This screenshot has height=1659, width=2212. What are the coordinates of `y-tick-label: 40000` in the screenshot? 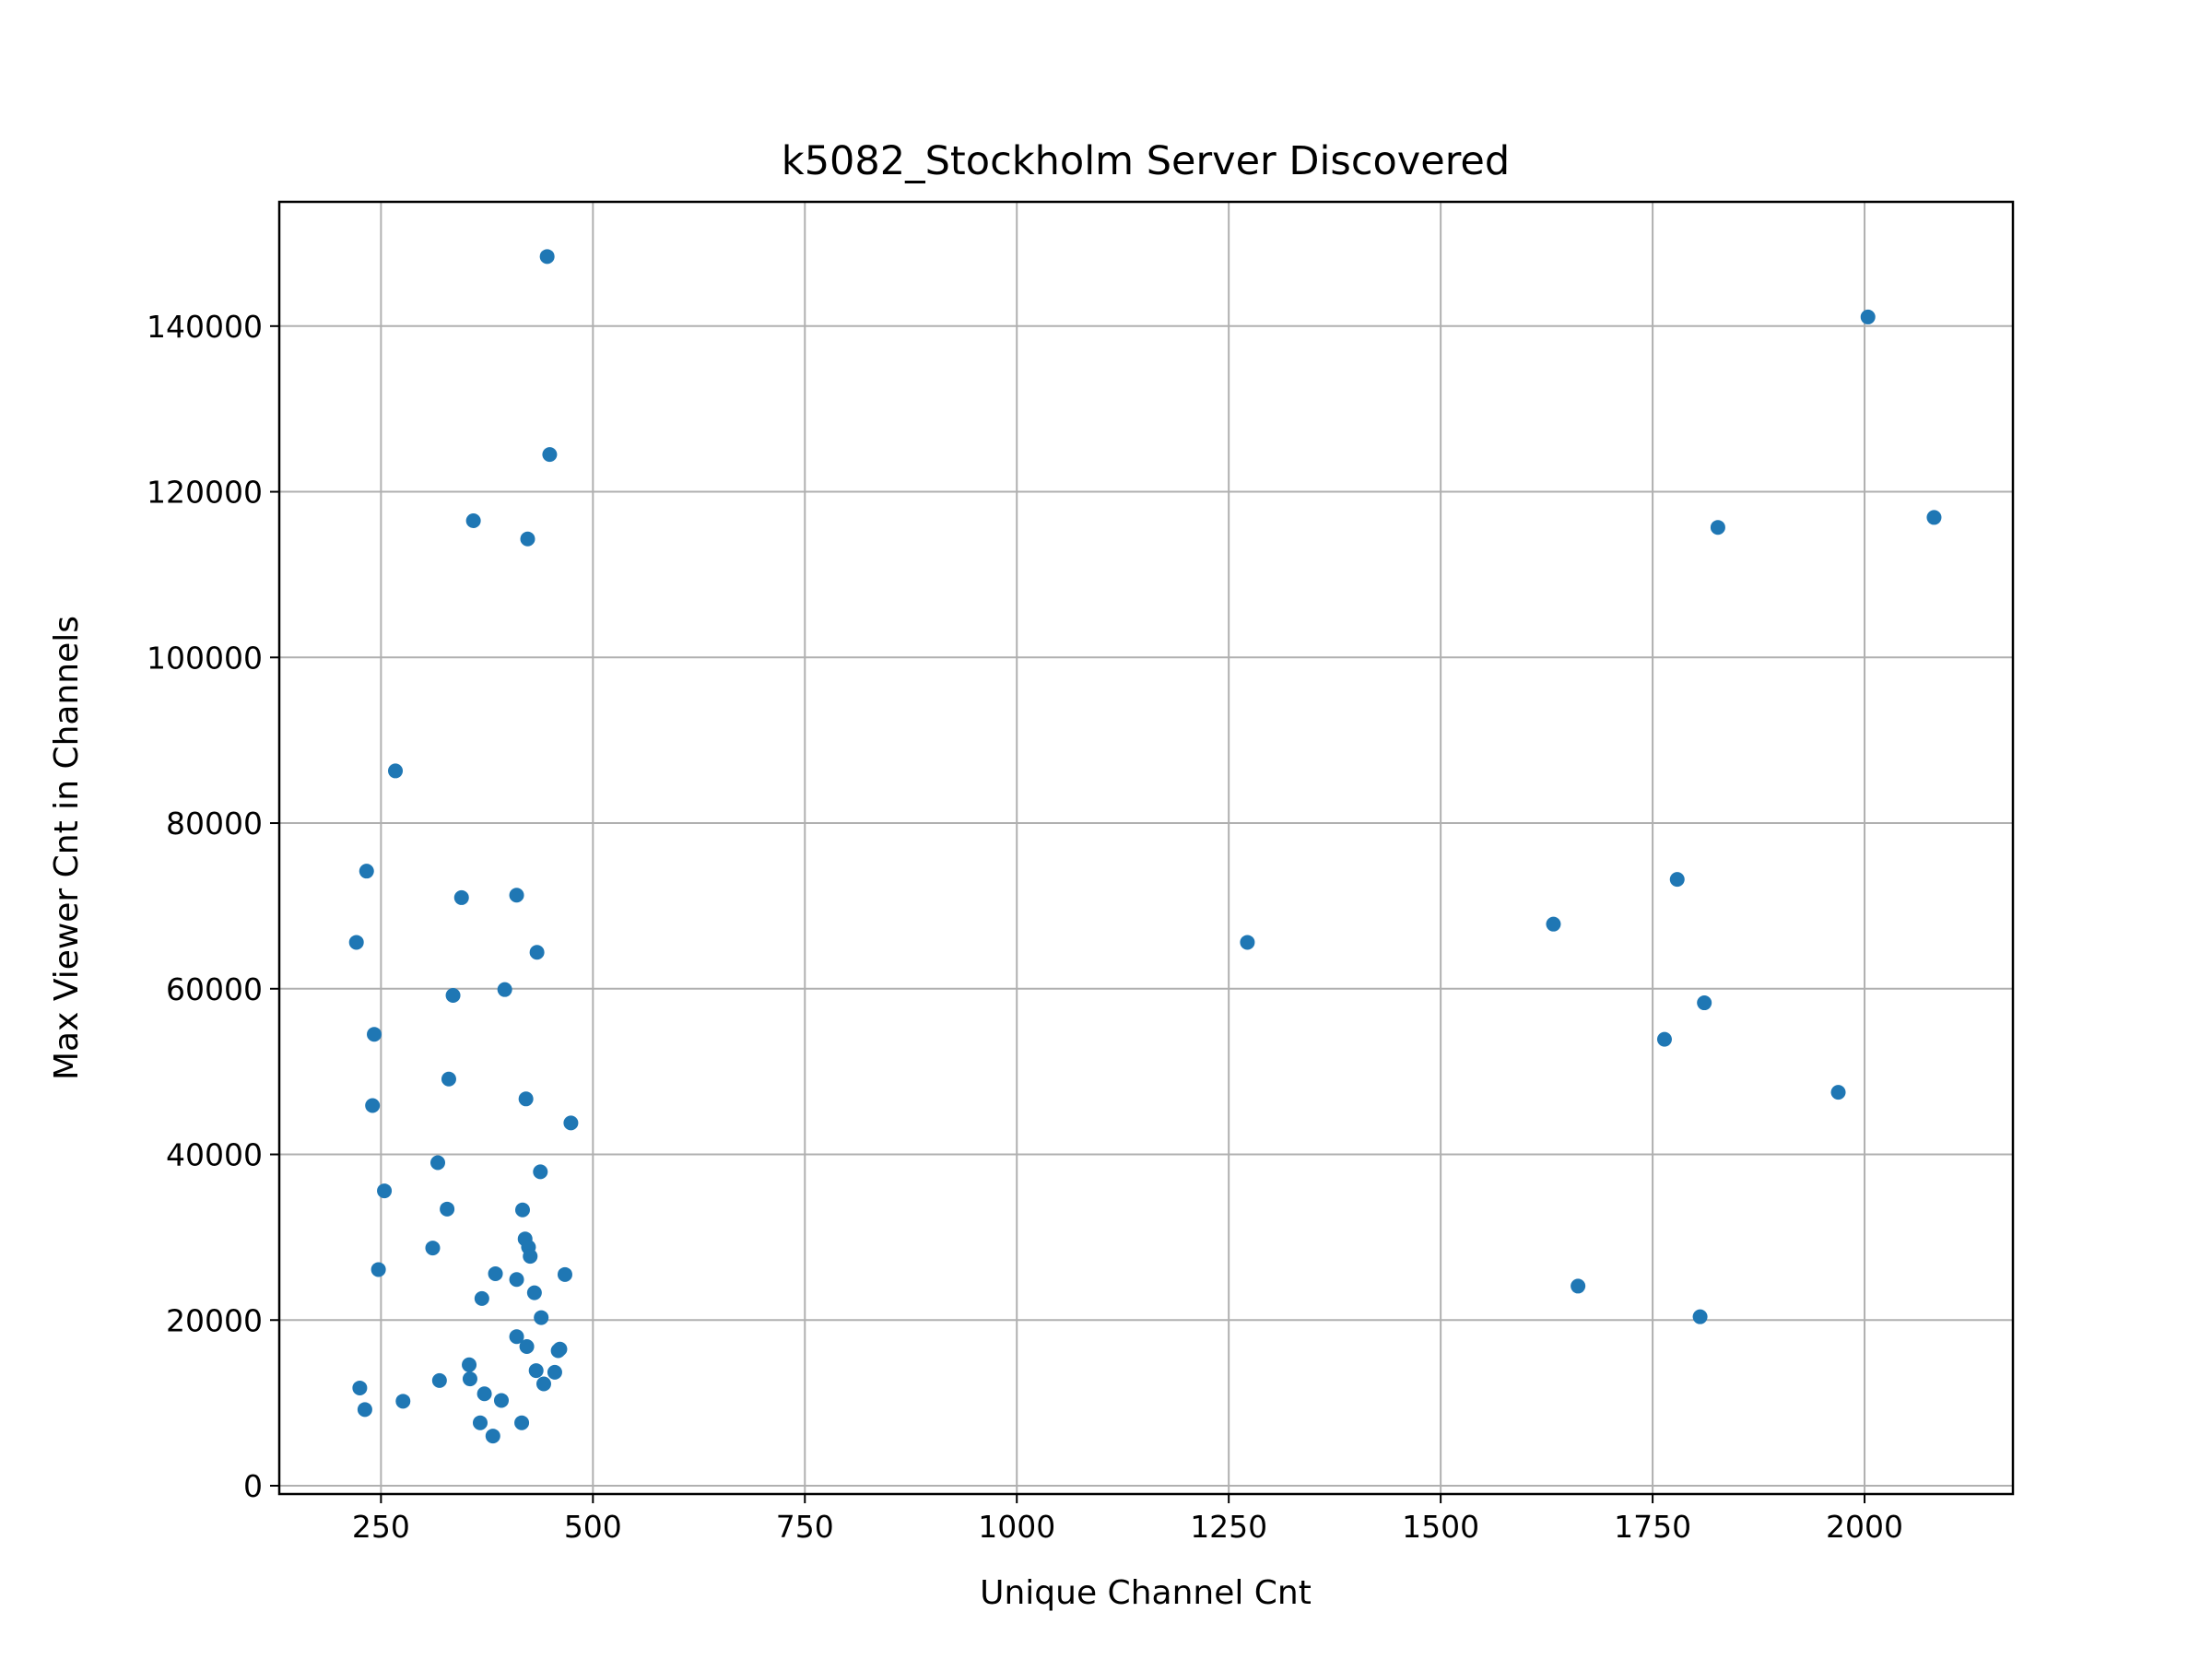 It's located at (214, 1155).